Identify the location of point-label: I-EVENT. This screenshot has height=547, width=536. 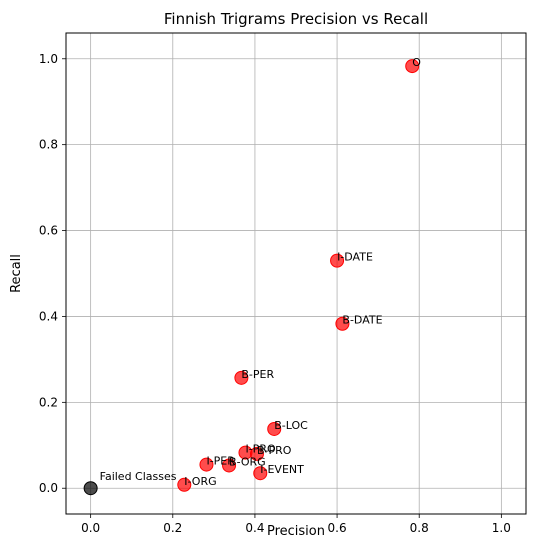
(282, 469).